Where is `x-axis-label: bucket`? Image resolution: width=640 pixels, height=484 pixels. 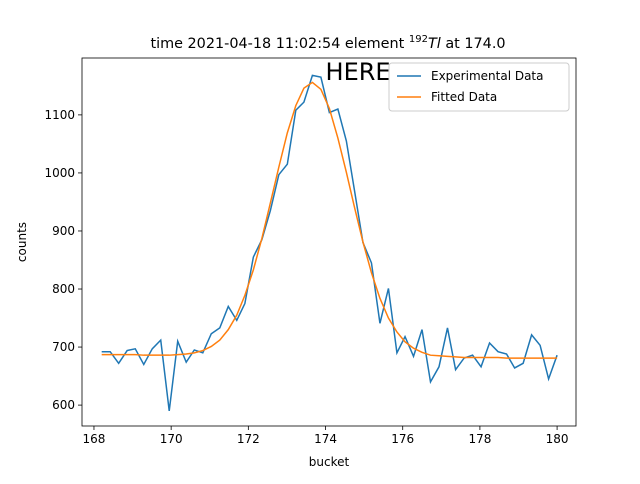 x-axis-label: bucket is located at coordinates (329, 462).